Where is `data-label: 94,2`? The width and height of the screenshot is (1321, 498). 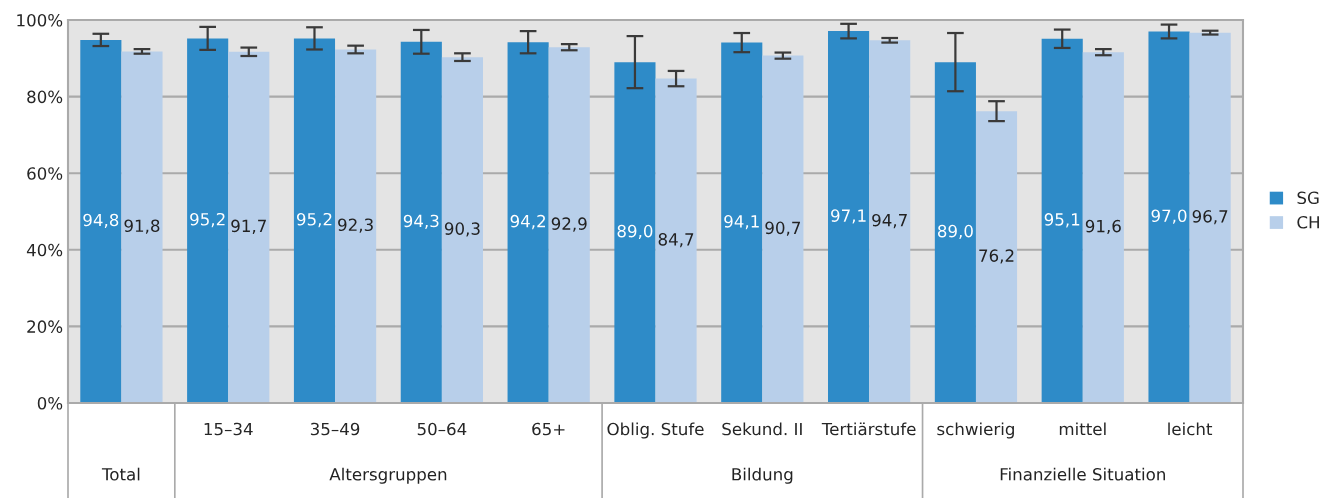 data-label: 94,2 is located at coordinates (528, 222).